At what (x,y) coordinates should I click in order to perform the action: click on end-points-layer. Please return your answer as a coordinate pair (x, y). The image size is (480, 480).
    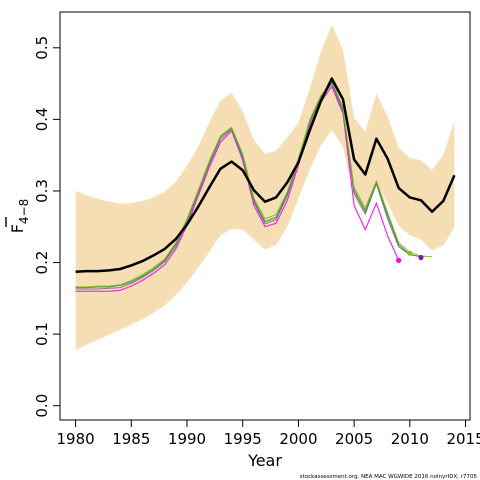
    Looking at the image, I should click on (410, 256).